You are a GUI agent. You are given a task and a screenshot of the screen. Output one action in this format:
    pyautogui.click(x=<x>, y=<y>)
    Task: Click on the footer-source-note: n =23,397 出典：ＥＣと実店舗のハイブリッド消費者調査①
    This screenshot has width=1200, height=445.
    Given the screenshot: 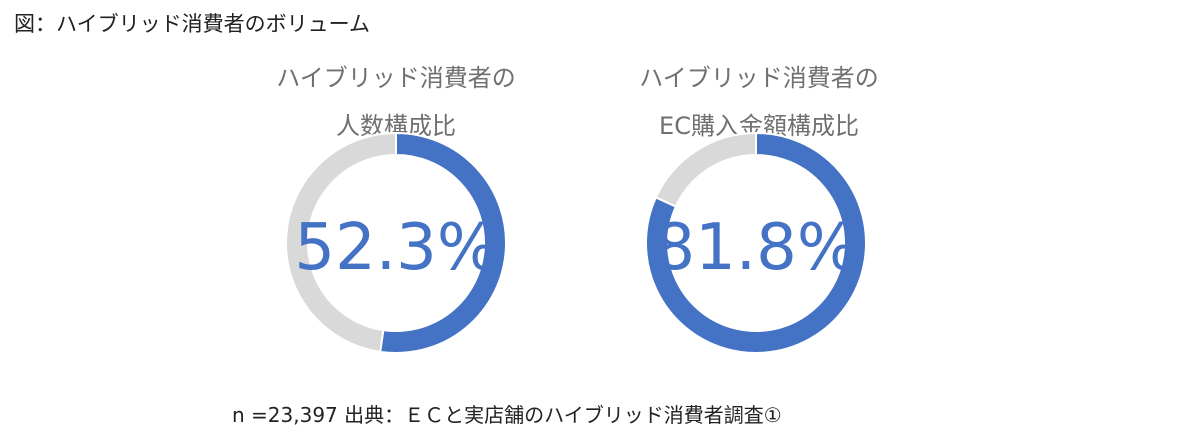 What is the action you would take?
    pyautogui.click(x=507, y=415)
    